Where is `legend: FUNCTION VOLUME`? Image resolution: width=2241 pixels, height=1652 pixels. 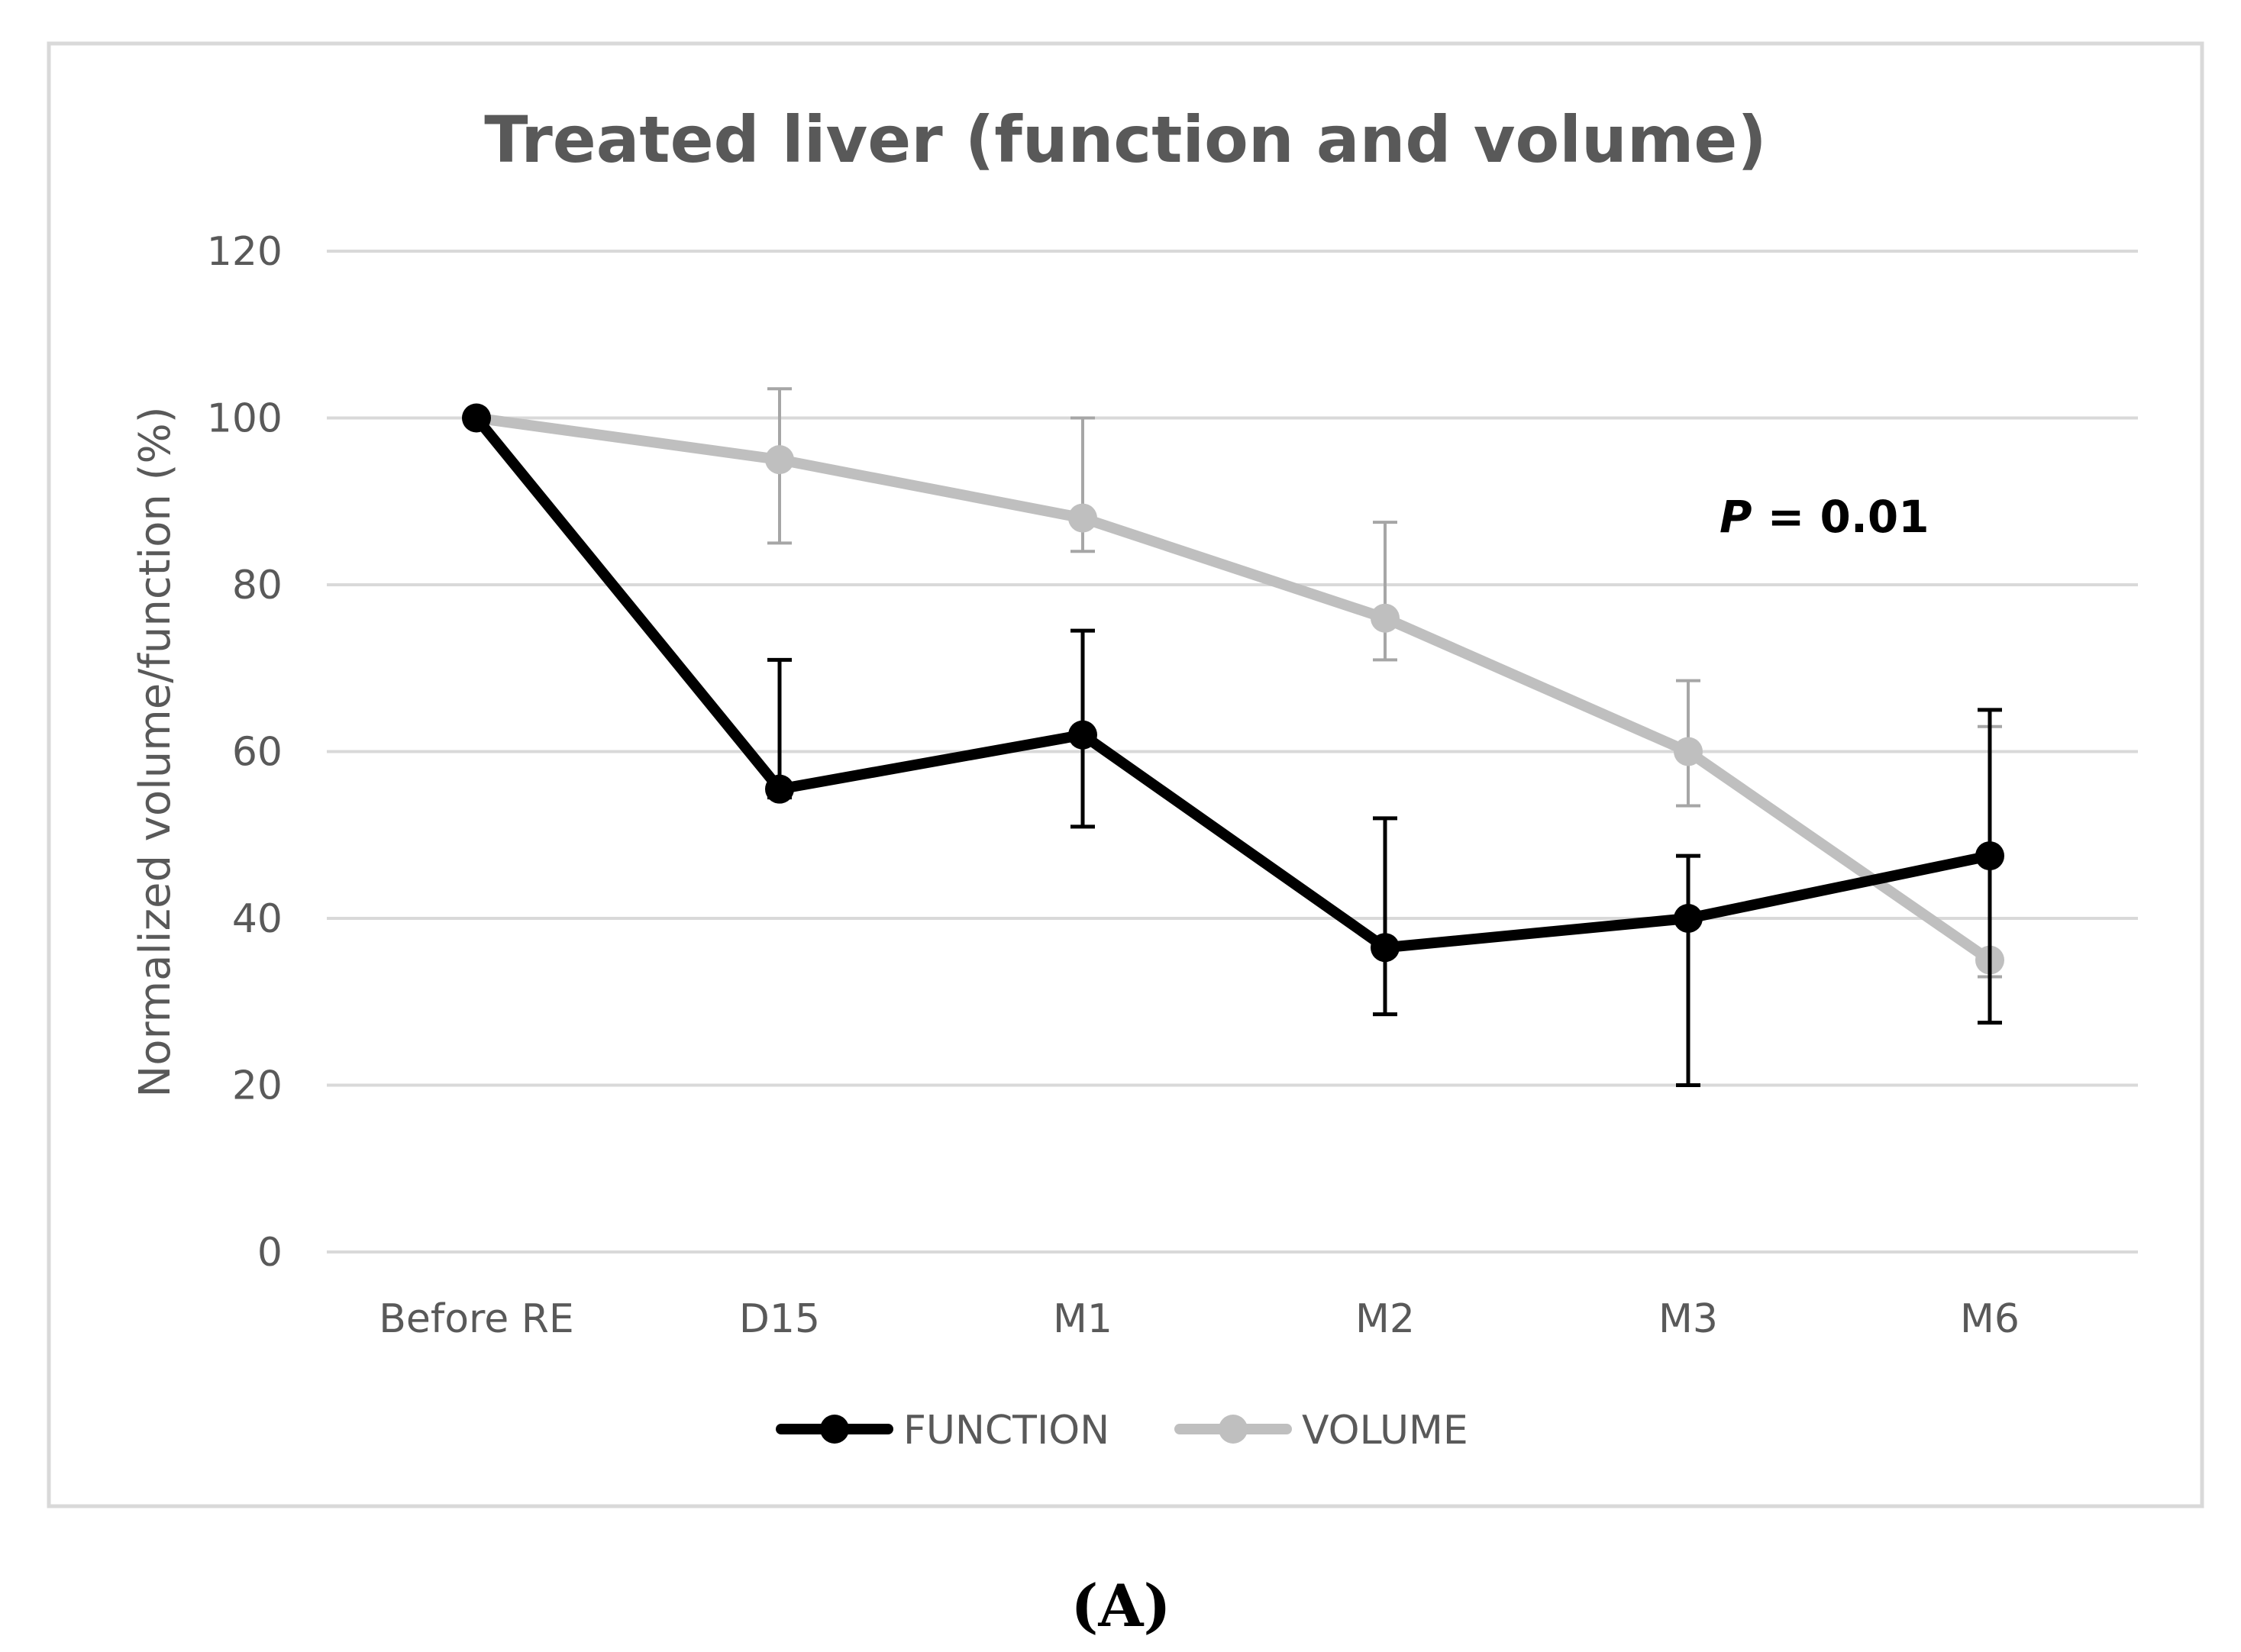
legend: FUNCTION VOLUME is located at coordinates (1122, 1431).